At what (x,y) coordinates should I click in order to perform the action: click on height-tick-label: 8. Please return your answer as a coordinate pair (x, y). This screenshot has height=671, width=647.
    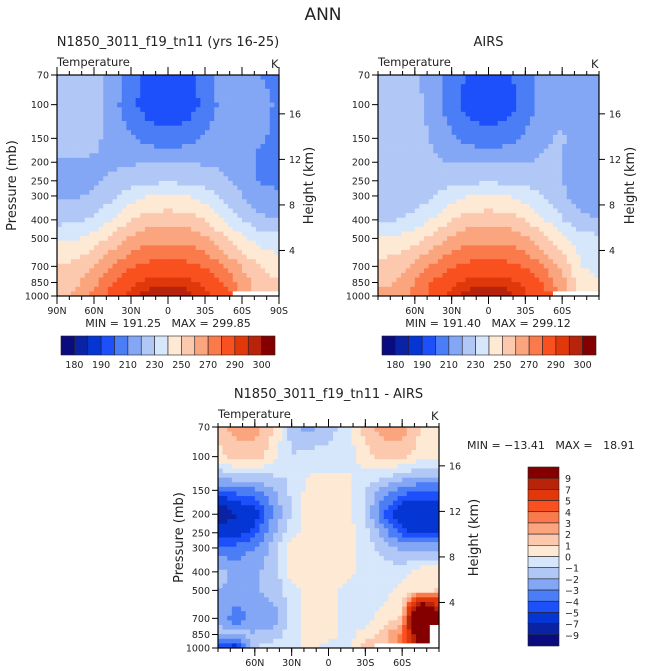
    Looking at the image, I should click on (612, 205).